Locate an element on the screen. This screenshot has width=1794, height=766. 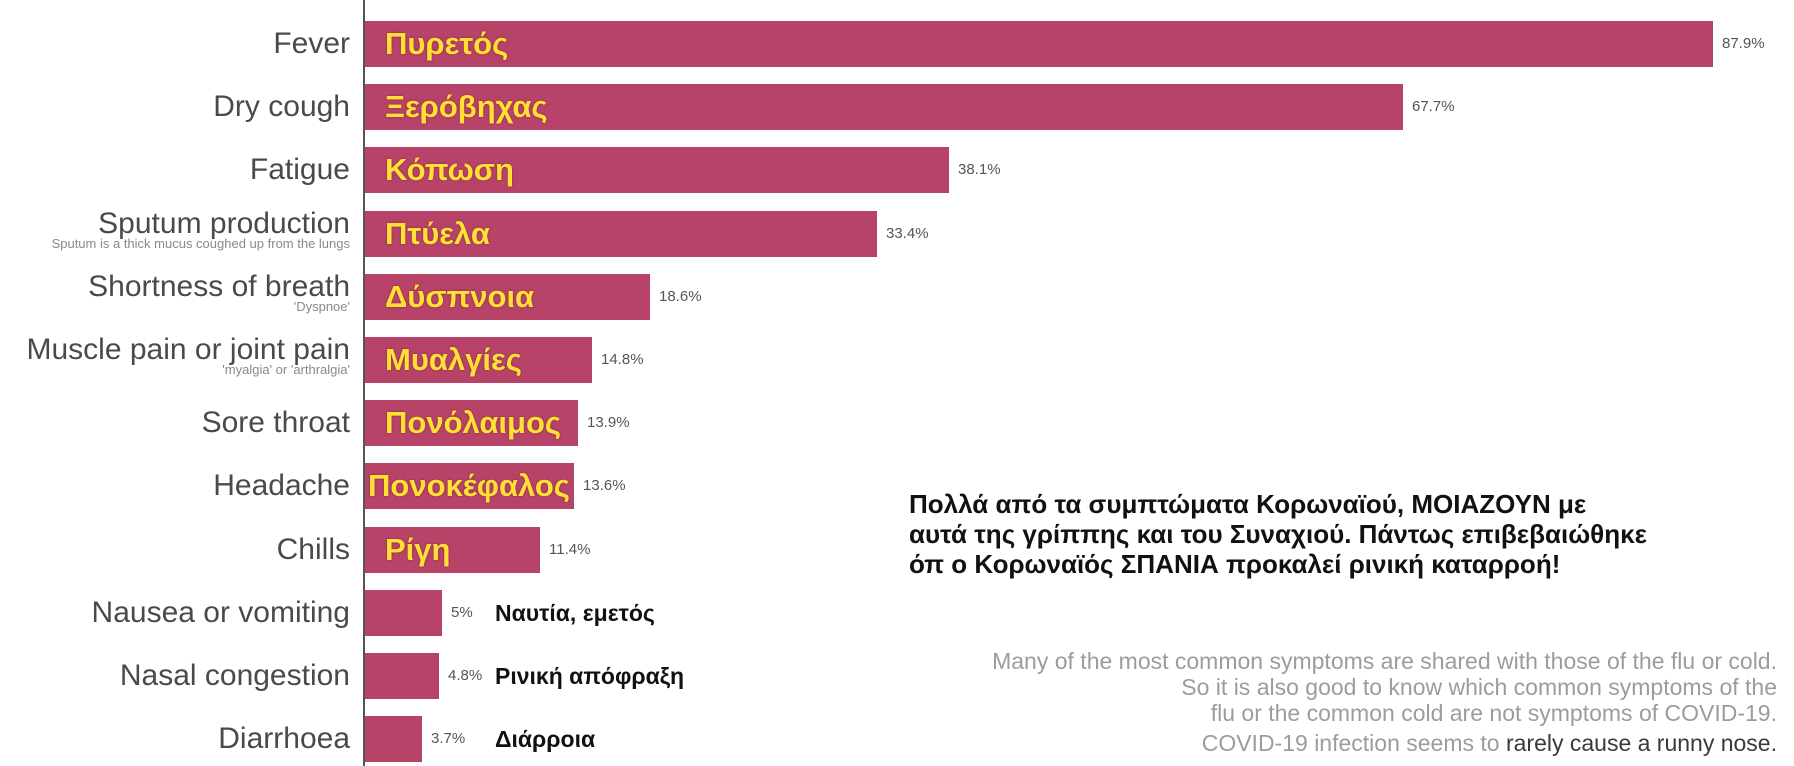
category-label-shortness-of-breath: Shortness of breath is located at coordinates (219, 286).